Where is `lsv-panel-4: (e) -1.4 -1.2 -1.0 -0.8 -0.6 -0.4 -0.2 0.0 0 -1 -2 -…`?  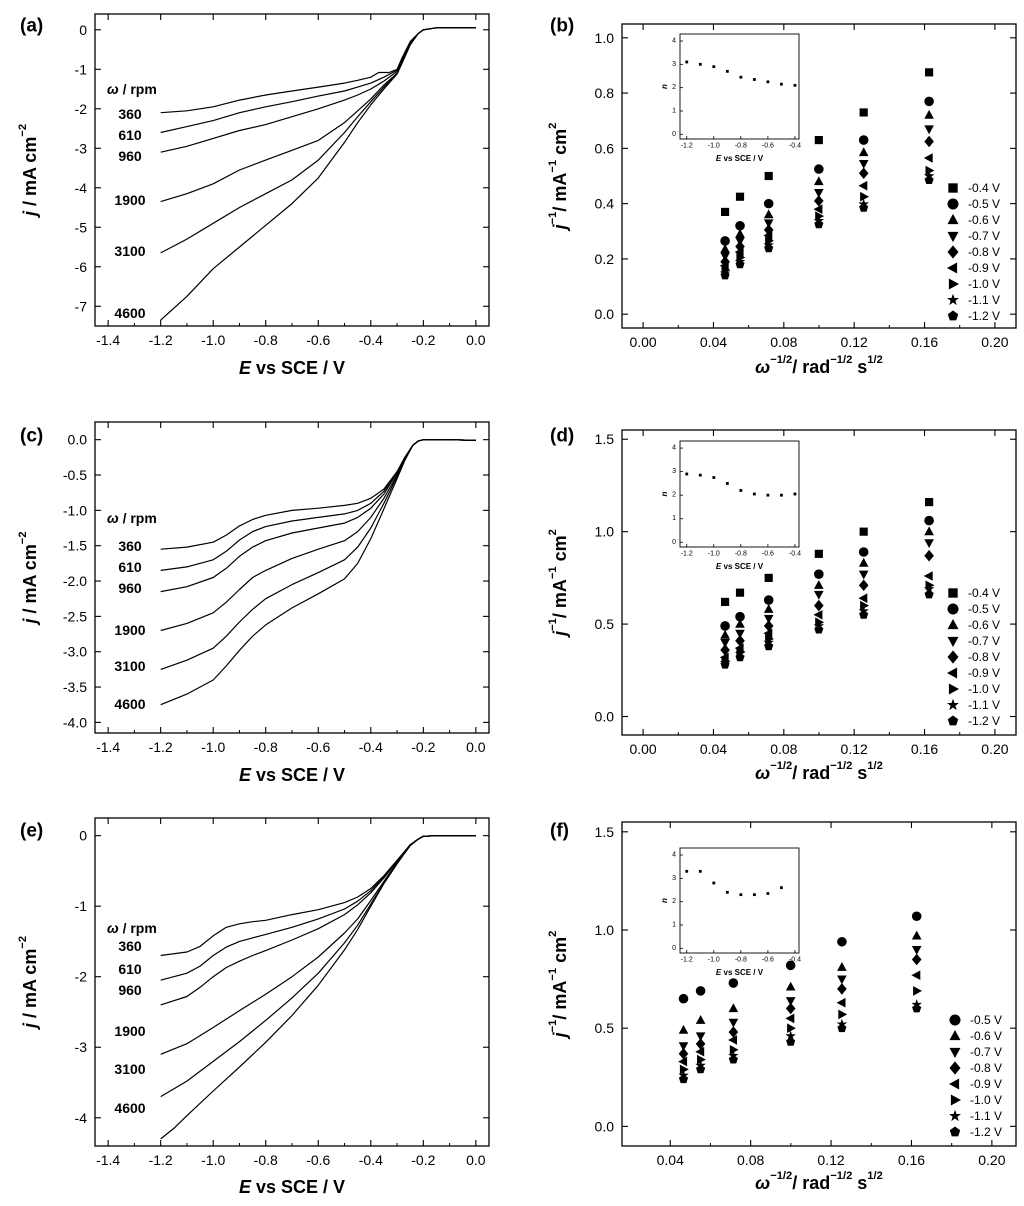
lsv-panel-4: (e) -1.4 -1.2 -1.0 -0.8 -0.6 -0.4 -0.2 0.0 0 -1 -2 -… is located at coordinates (253, 1007).